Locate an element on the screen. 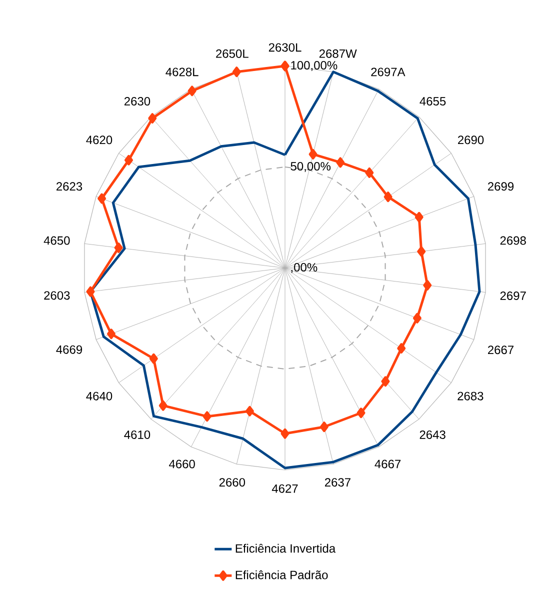 The height and width of the screenshot is (594, 551). spoke-label: 2697A is located at coordinates (388, 72).